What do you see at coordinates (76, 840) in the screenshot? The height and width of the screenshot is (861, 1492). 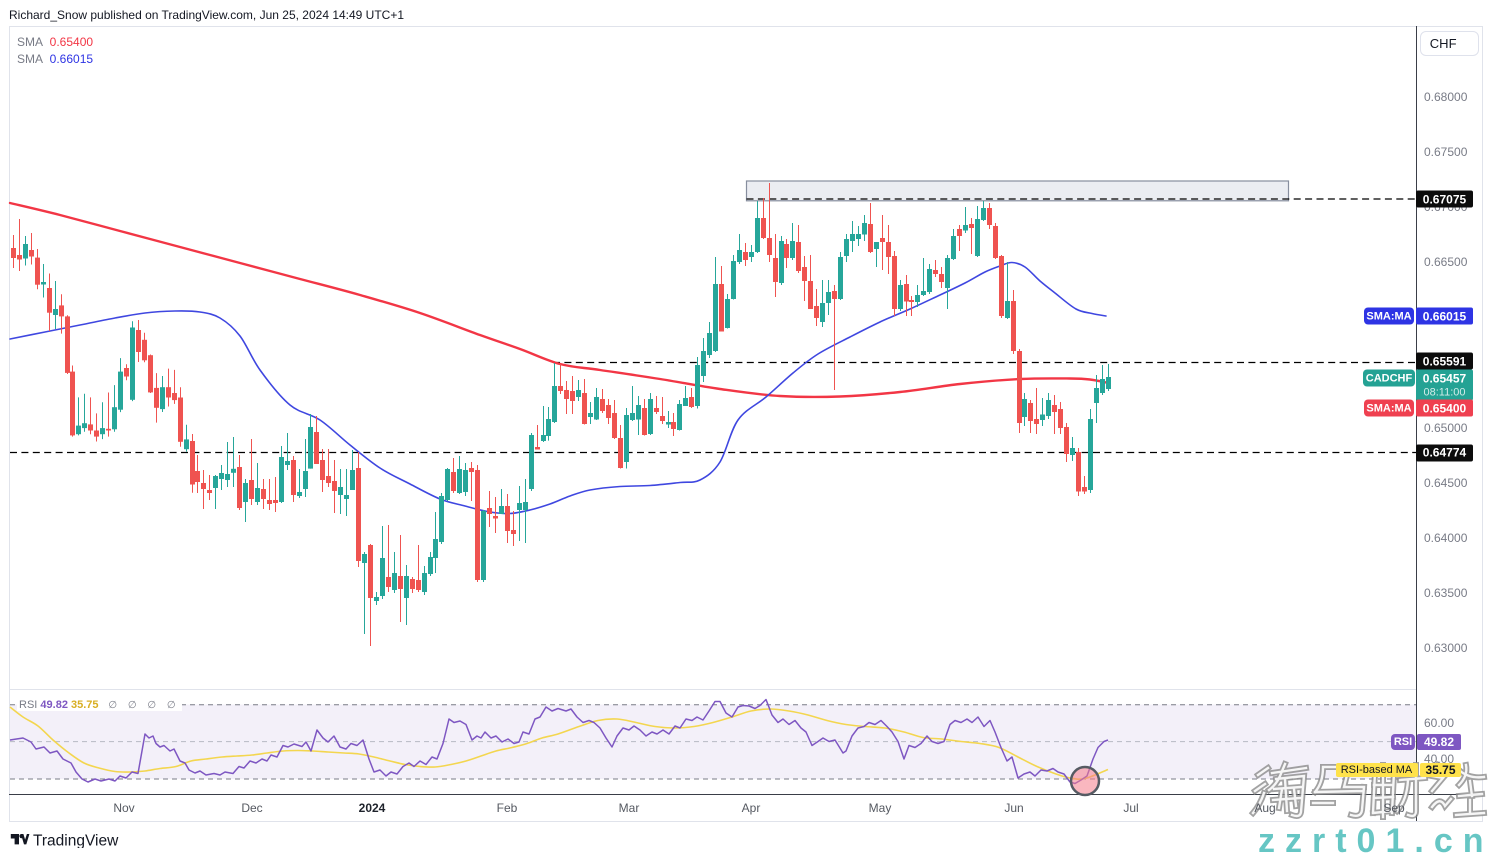 I see `svg-text: TradingView` at bounding box center [76, 840].